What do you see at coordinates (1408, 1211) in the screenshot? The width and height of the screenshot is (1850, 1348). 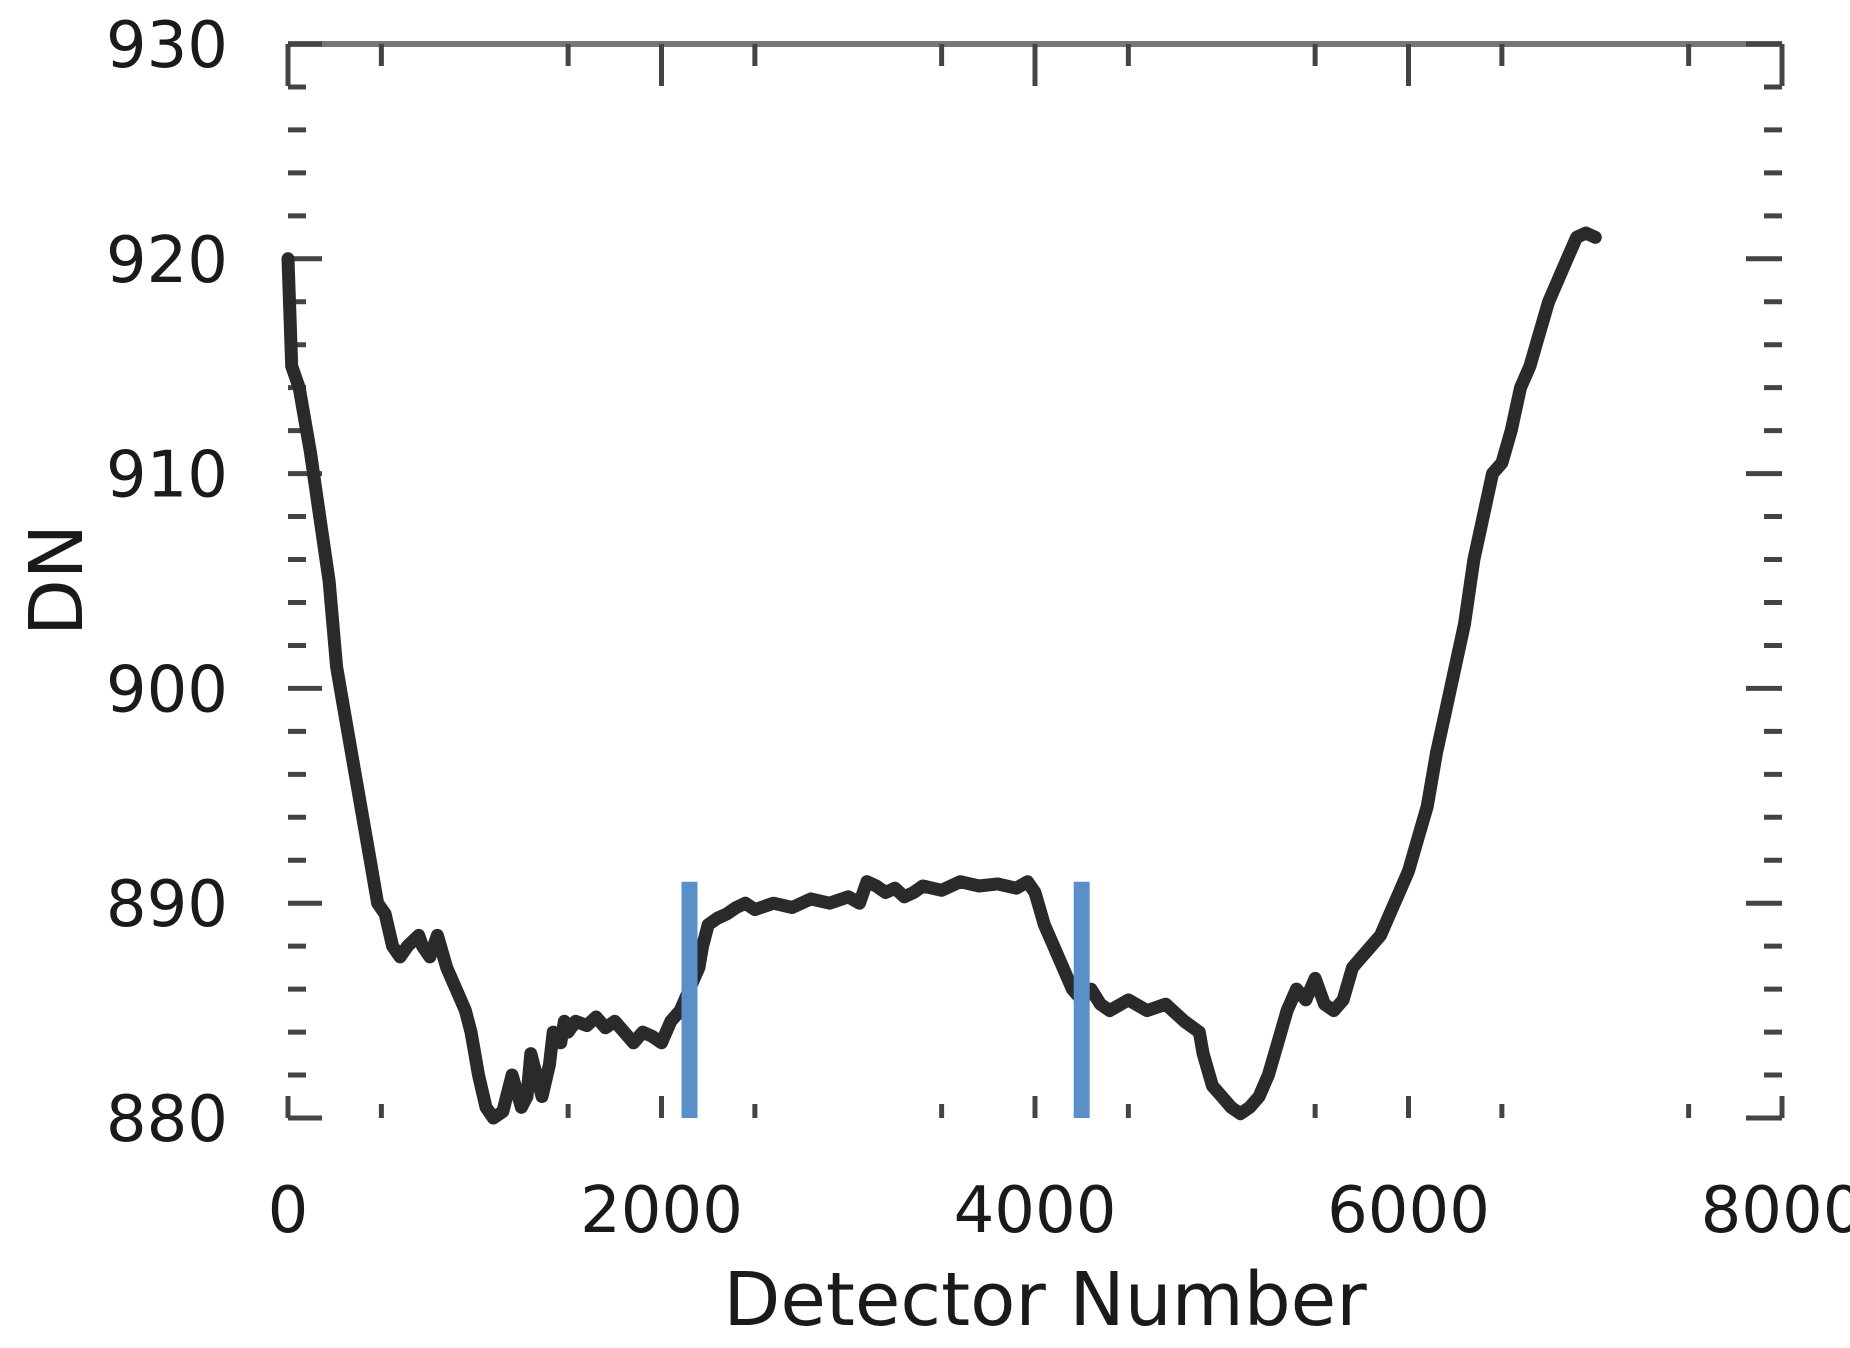 I see `x-tick-label: 6000` at bounding box center [1408, 1211].